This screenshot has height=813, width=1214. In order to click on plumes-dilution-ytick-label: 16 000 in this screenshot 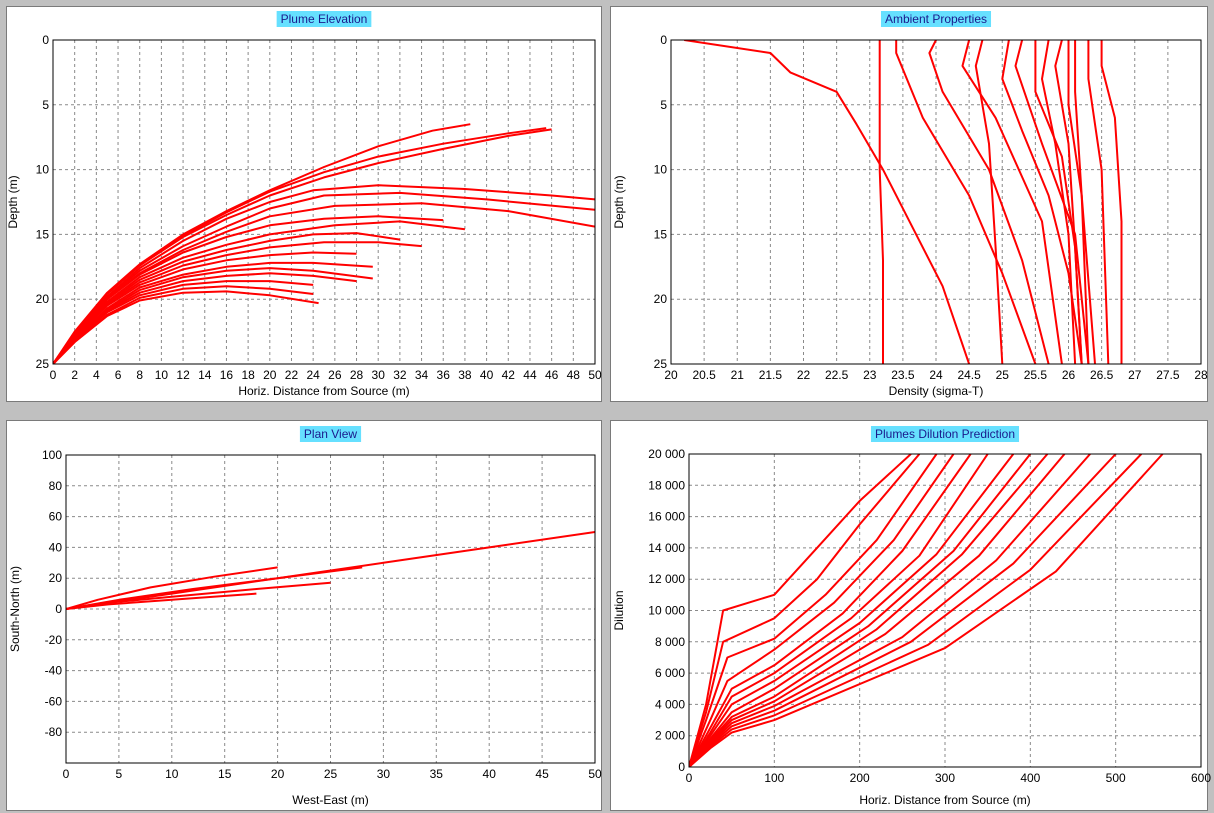, I will do `click(666, 517)`.